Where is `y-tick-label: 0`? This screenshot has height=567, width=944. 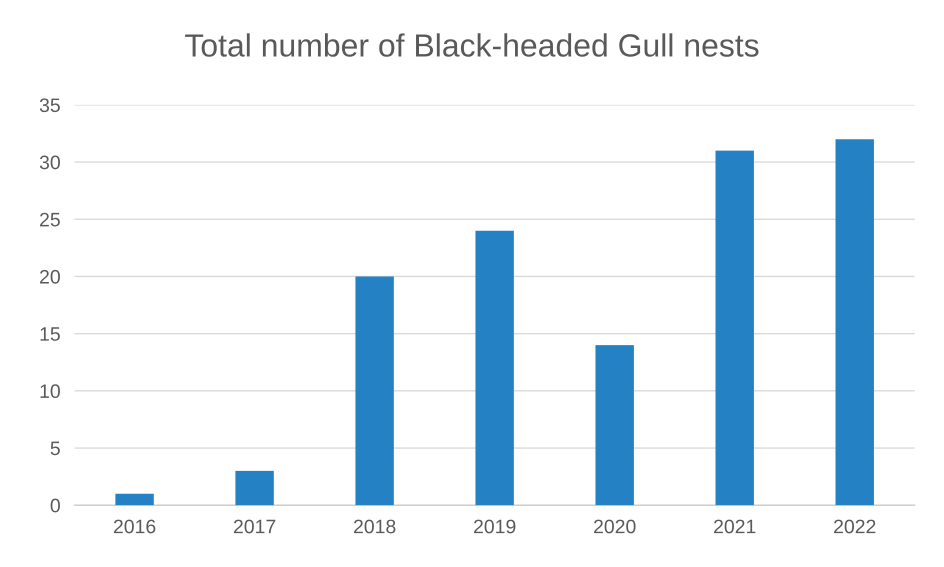
y-tick-label: 0 is located at coordinates (55, 505).